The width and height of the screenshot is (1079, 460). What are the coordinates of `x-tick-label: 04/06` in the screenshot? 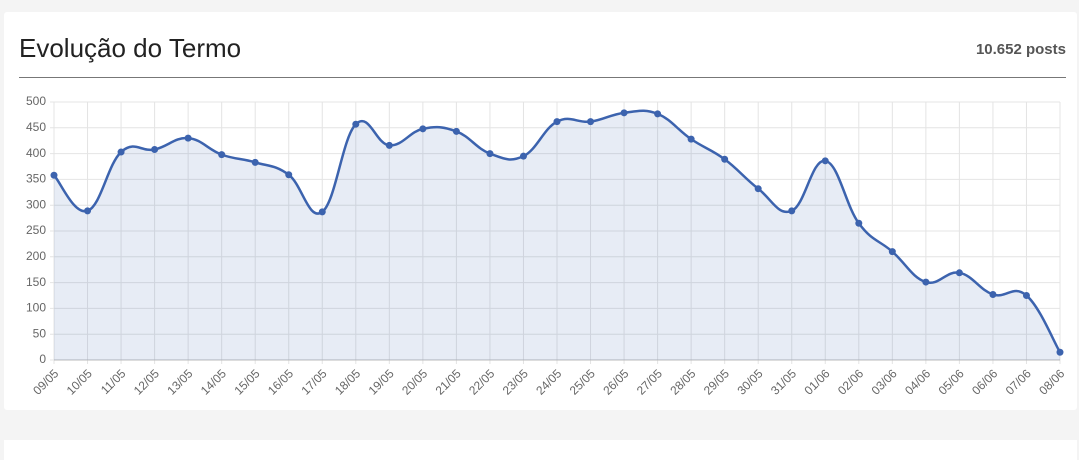 It's located at (917, 381).